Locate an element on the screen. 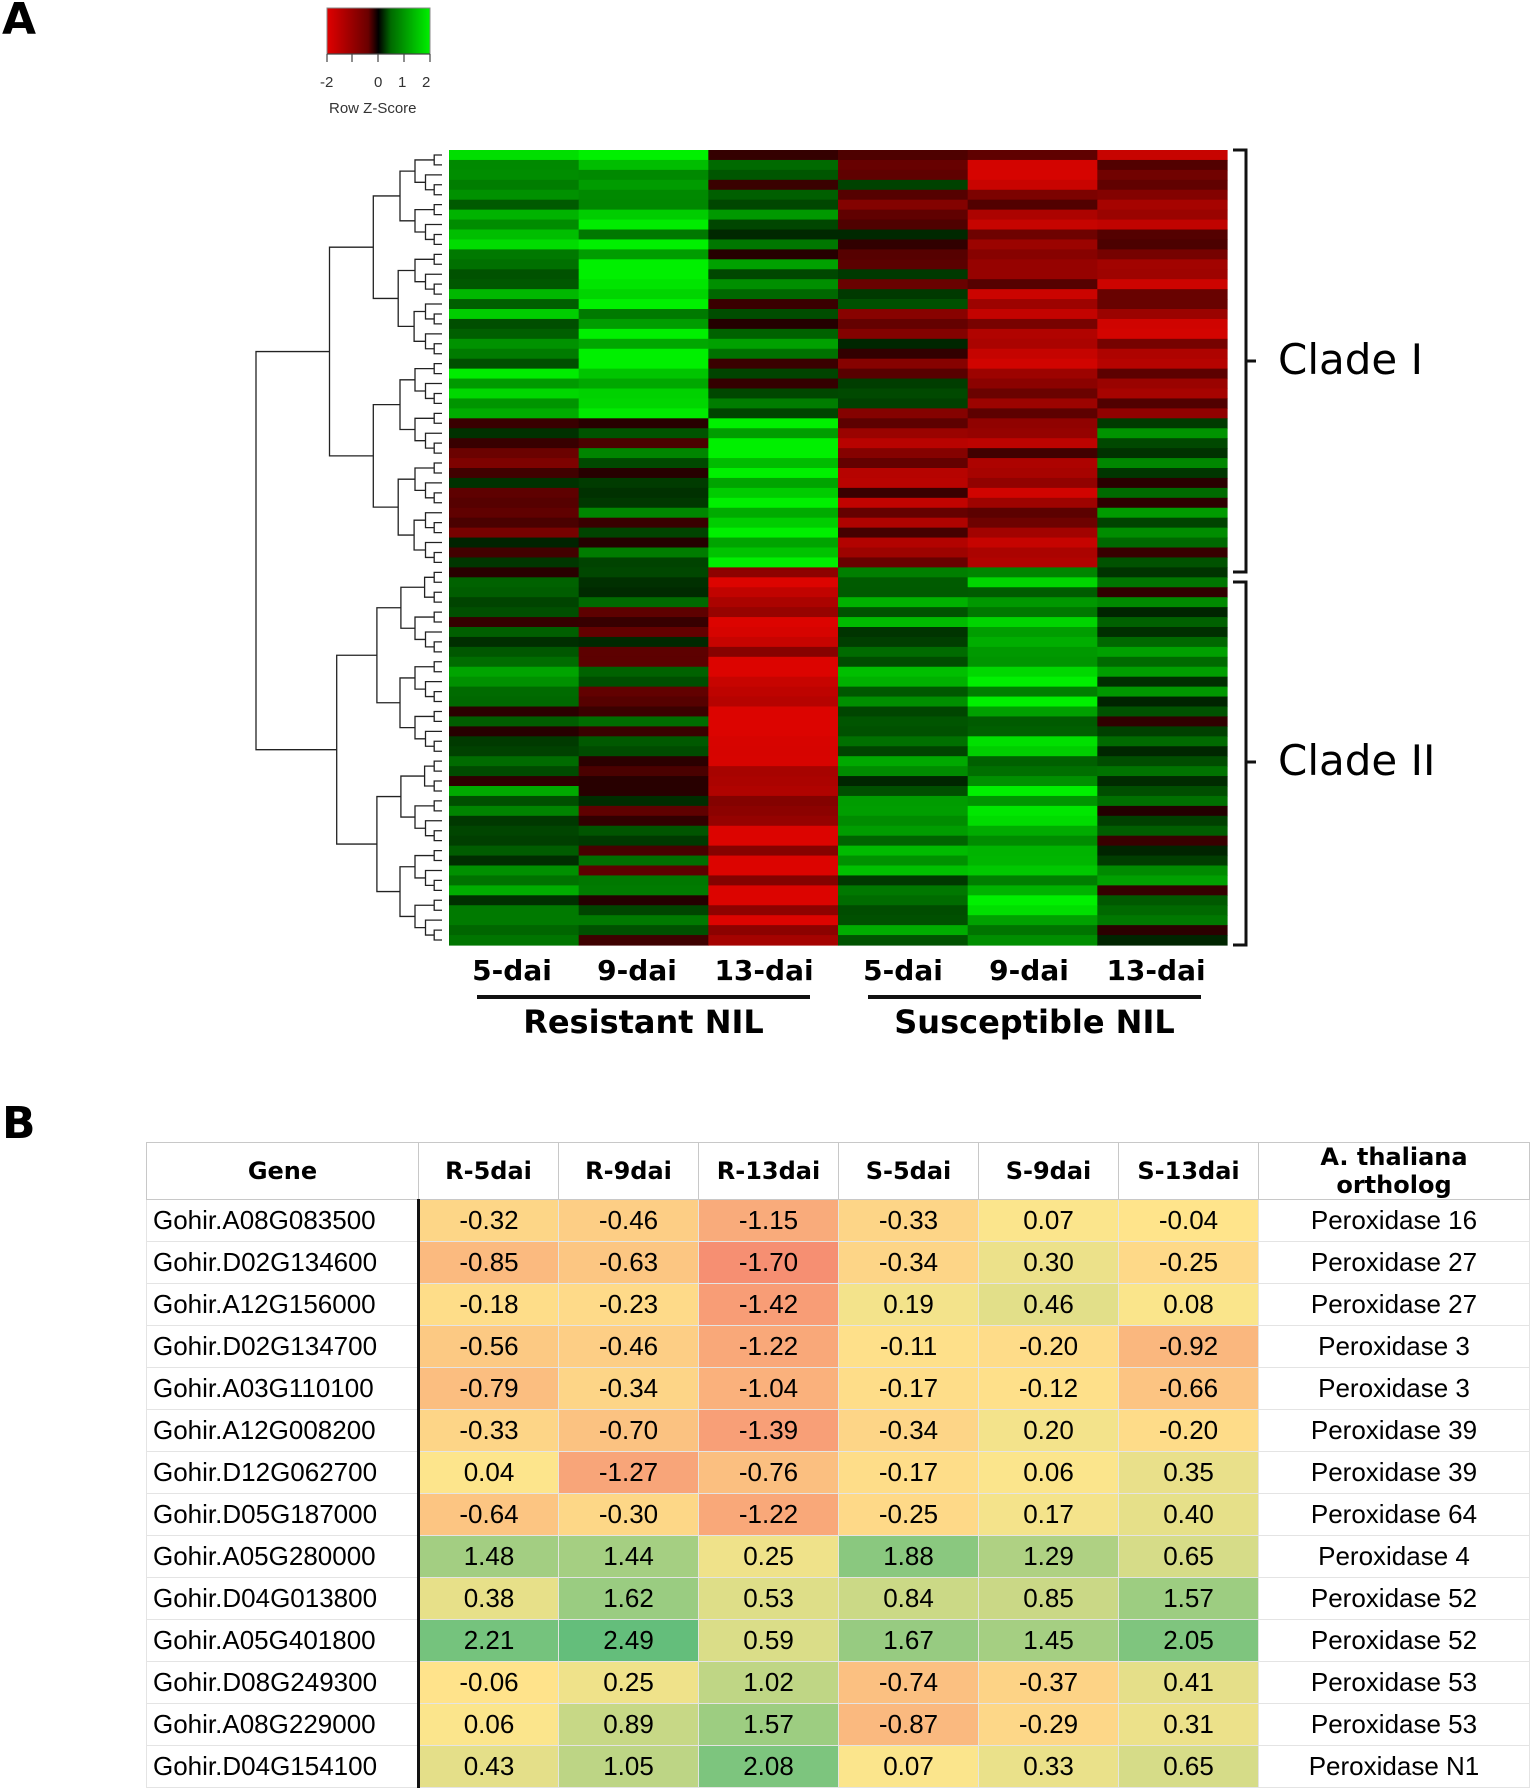  legend-tick-neg2: -2 is located at coordinates (327, 82).